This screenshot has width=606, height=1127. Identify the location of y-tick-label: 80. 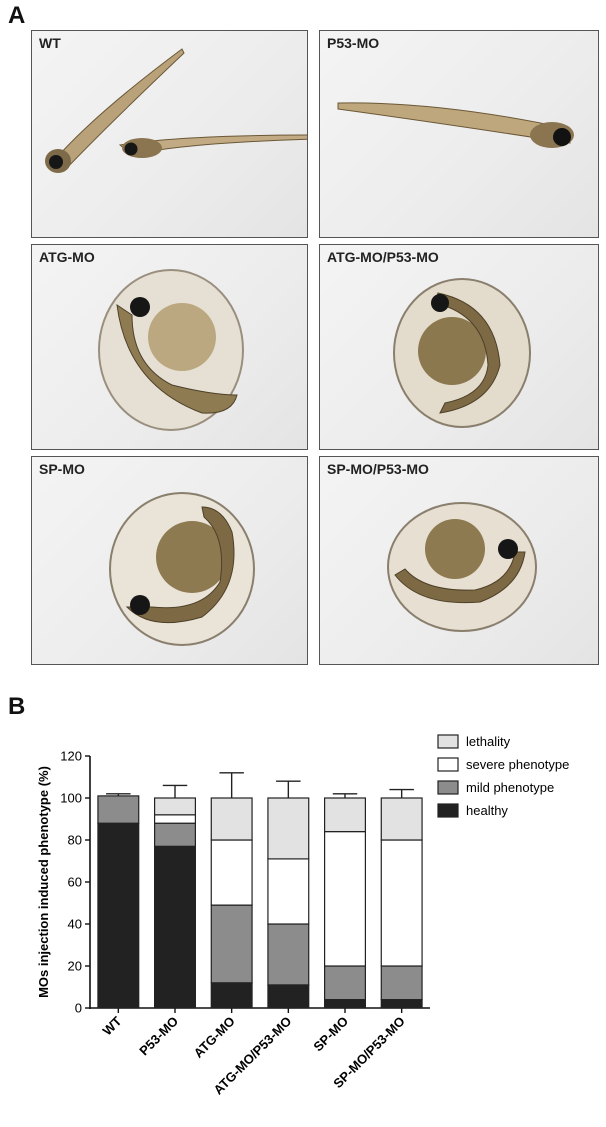
(75, 840).